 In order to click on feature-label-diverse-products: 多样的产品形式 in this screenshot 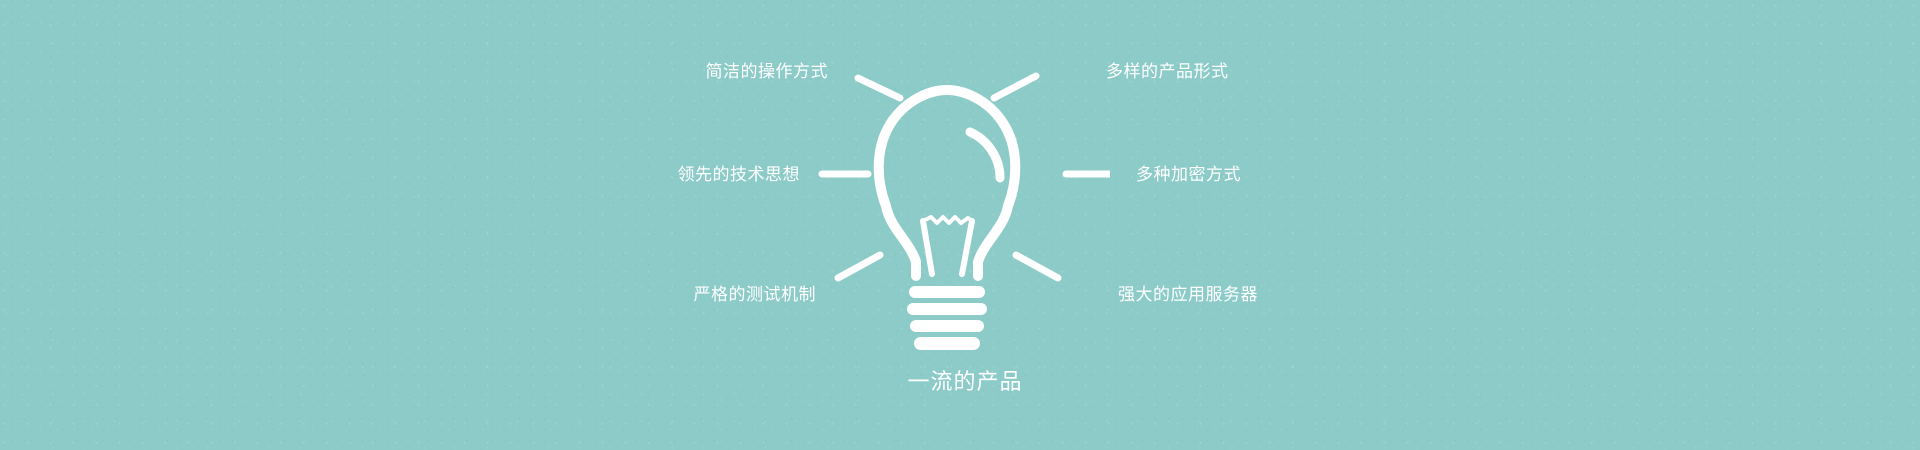, I will do `click(1167, 72)`.